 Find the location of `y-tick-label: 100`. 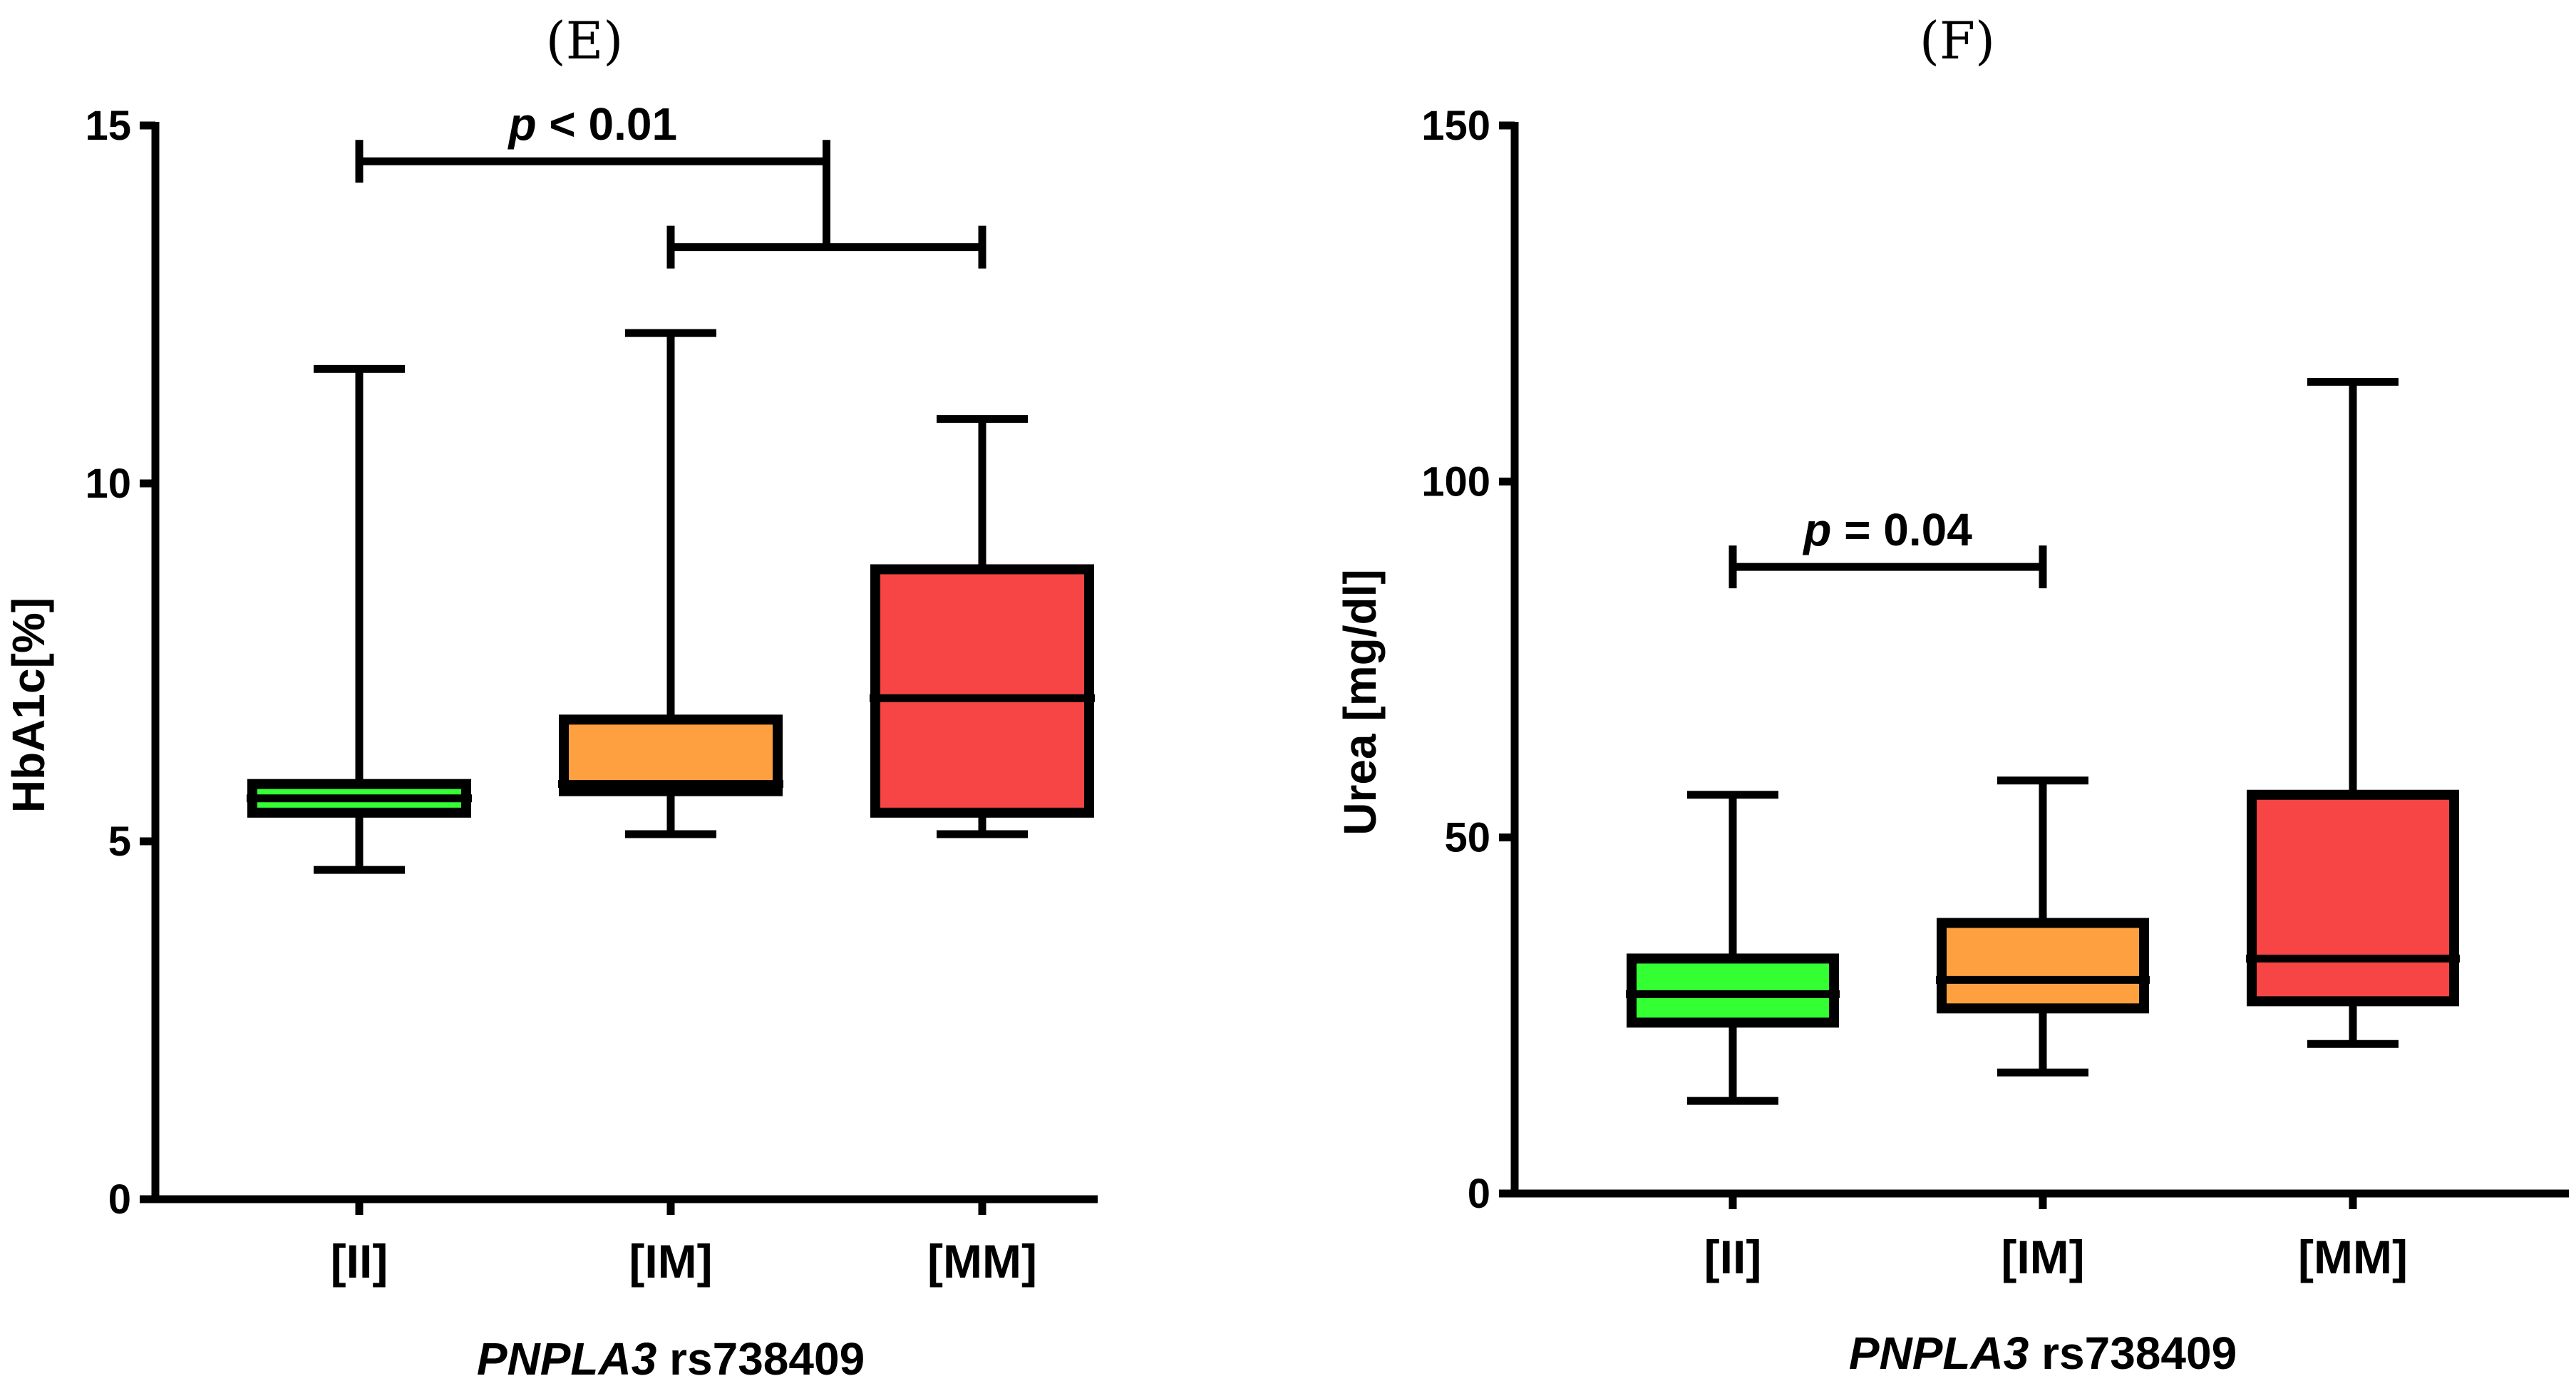

y-tick-label: 100 is located at coordinates (1455, 481).